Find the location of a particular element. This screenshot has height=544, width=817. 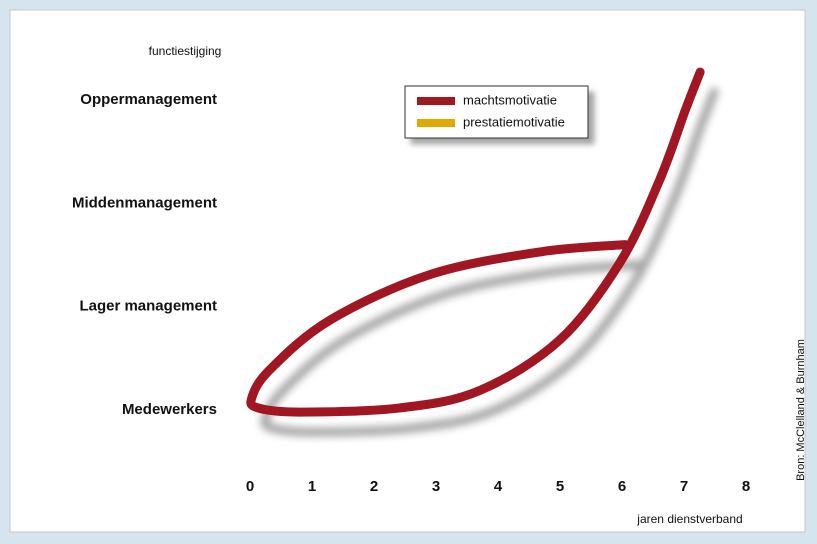

x-tick-label: 4 is located at coordinates (498, 486).